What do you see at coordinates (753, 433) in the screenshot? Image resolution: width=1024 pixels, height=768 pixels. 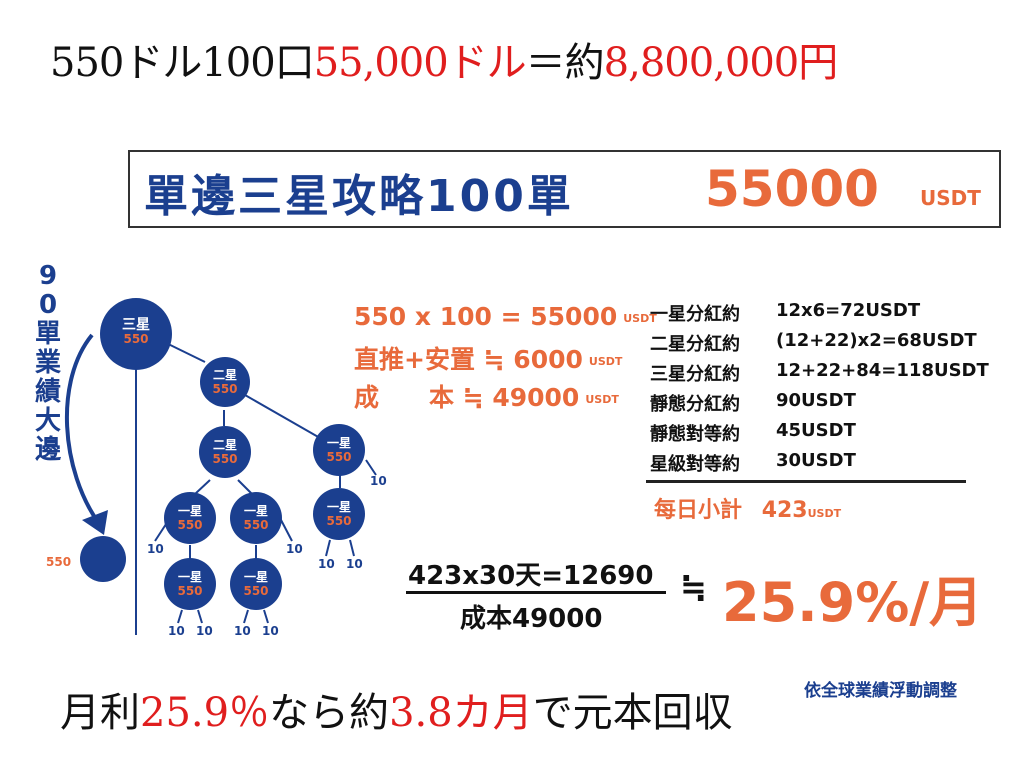 I see `bonus-row: 靜態對等約 45USDT` at bounding box center [753, 433].